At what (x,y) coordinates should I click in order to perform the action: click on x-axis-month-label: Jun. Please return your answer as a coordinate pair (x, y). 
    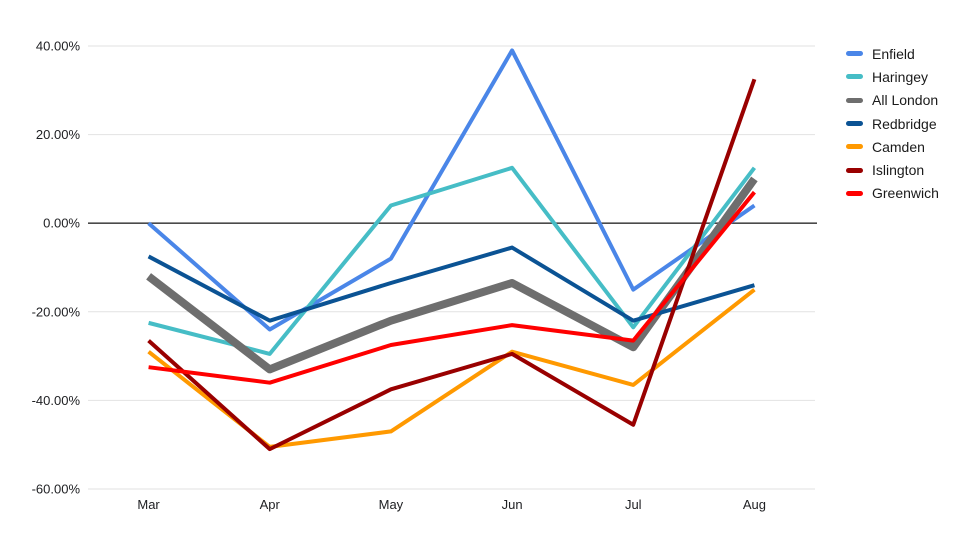
    Looking at the image, I should click on (512, 504).